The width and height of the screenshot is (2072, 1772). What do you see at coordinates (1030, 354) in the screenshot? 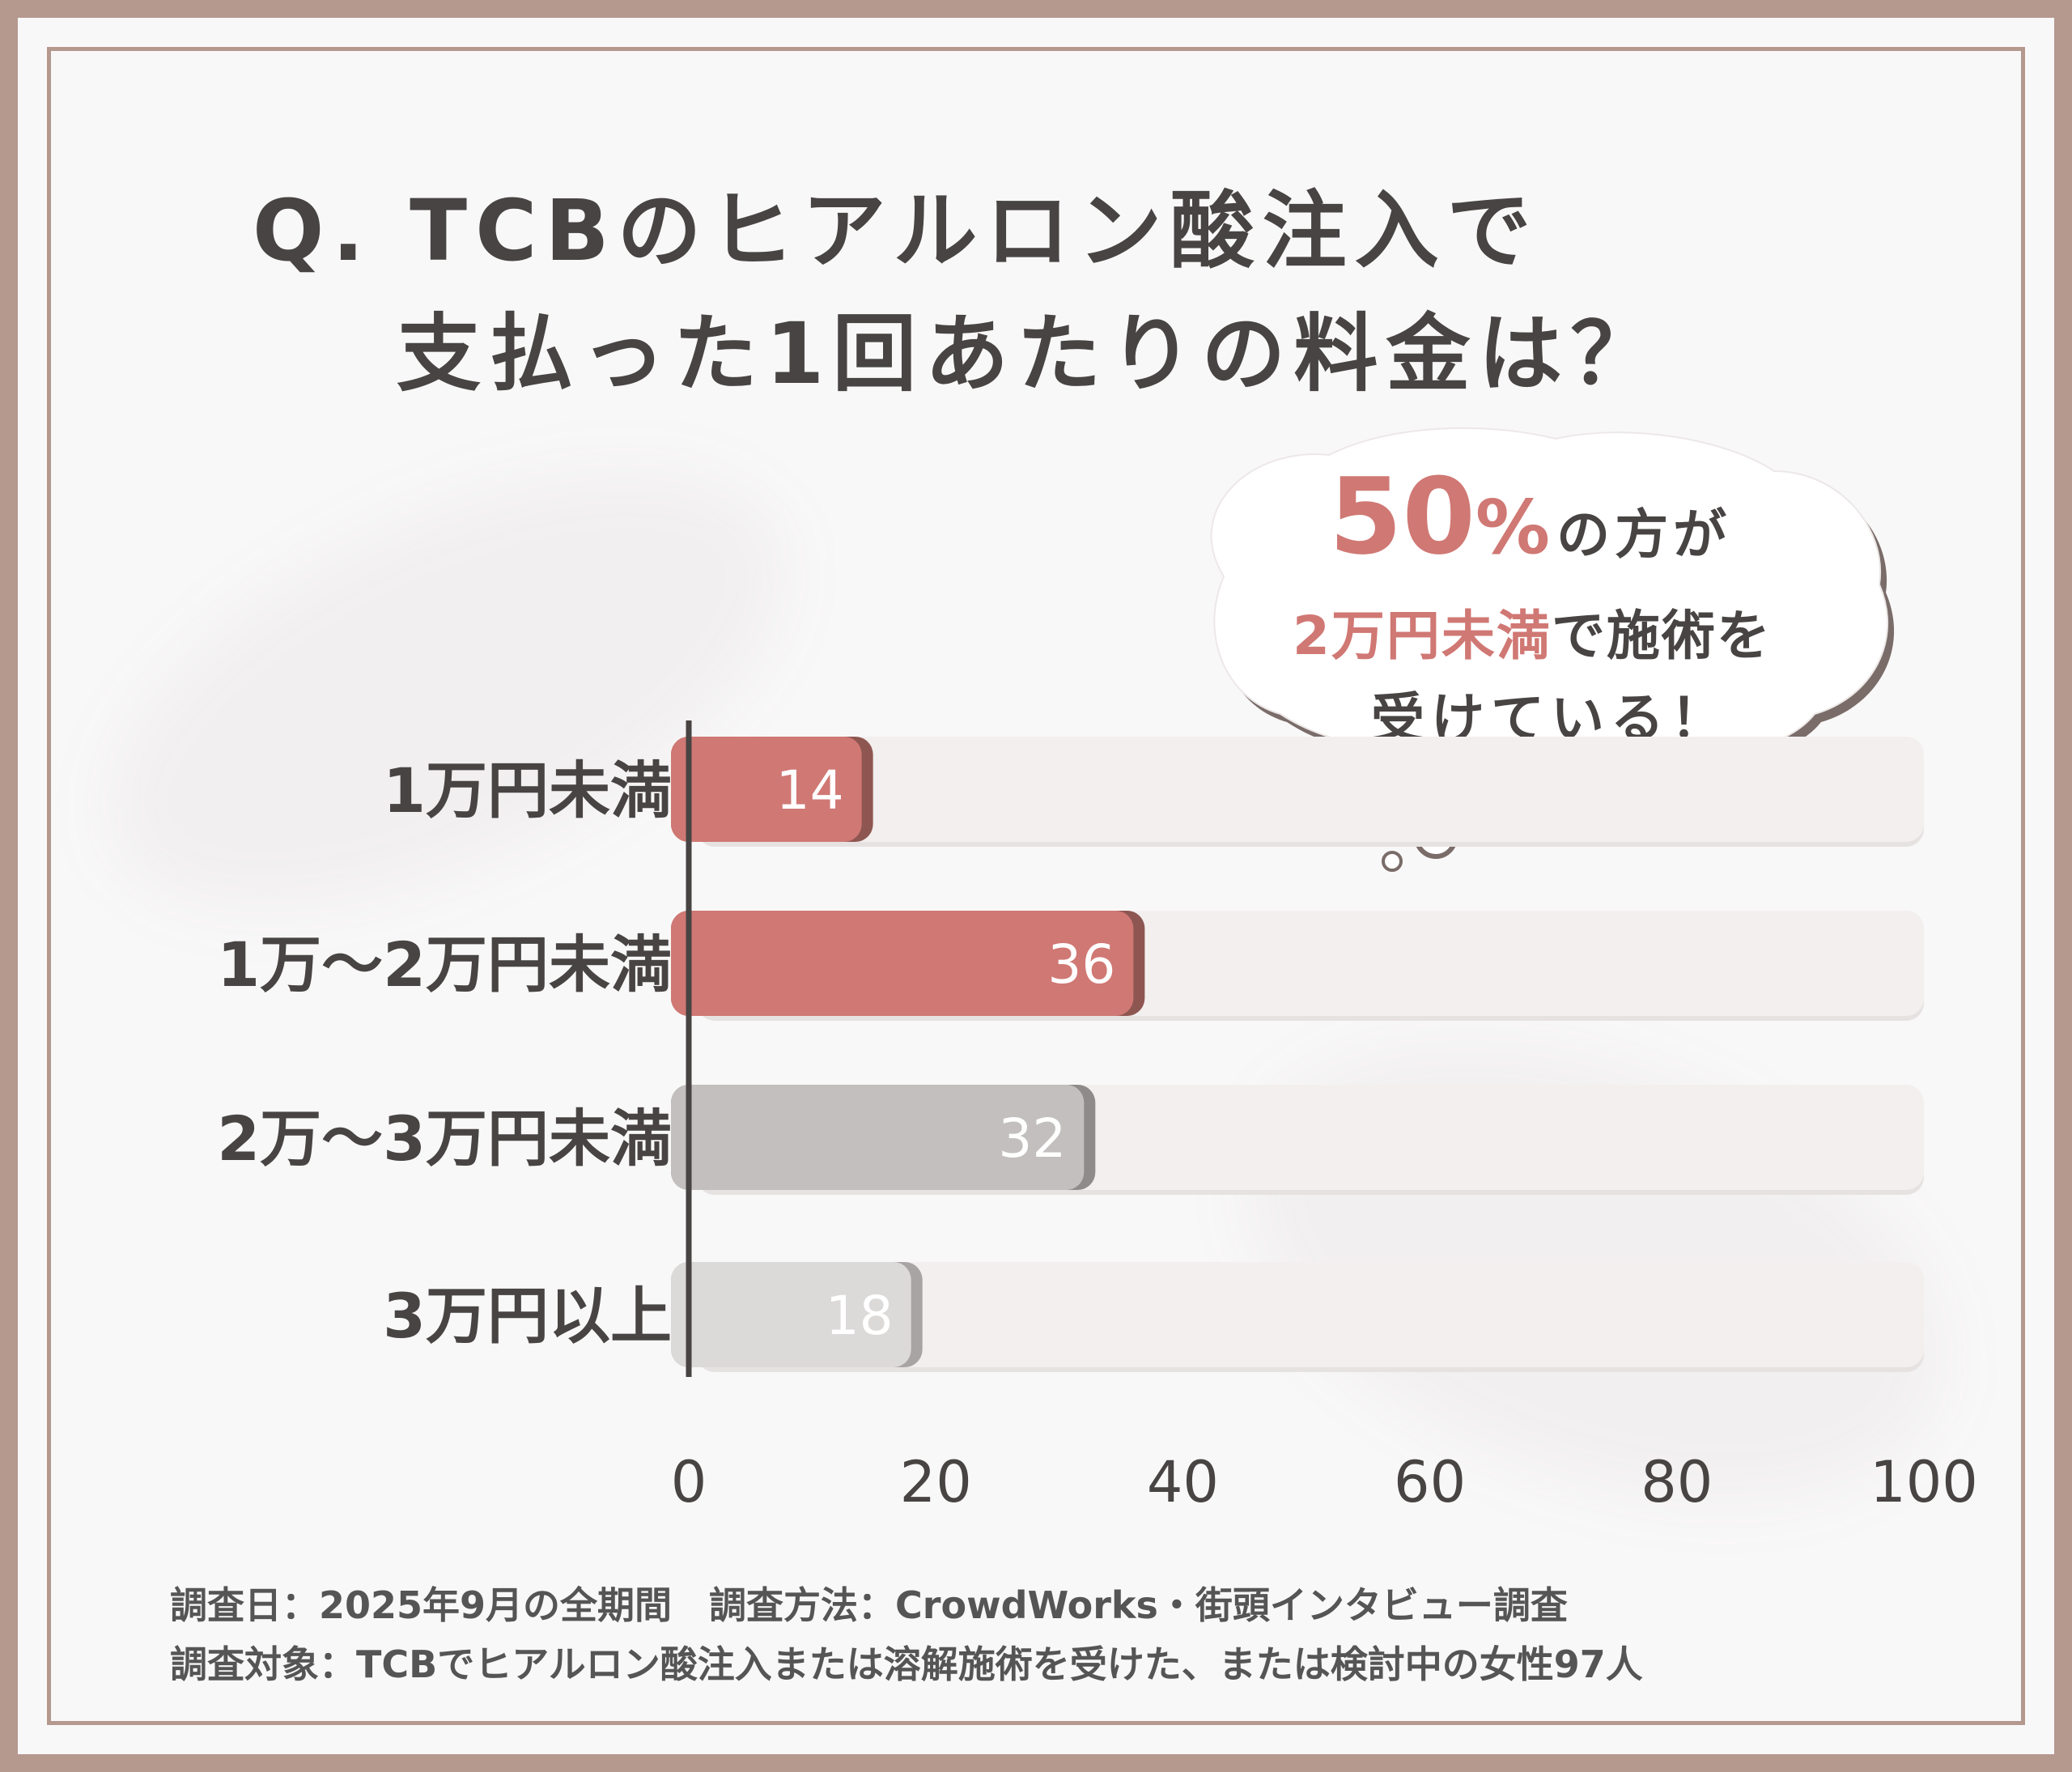
I see `chart-title-line2: 支払った1回あたりの料金は？` at bounding box center [1030, 354].